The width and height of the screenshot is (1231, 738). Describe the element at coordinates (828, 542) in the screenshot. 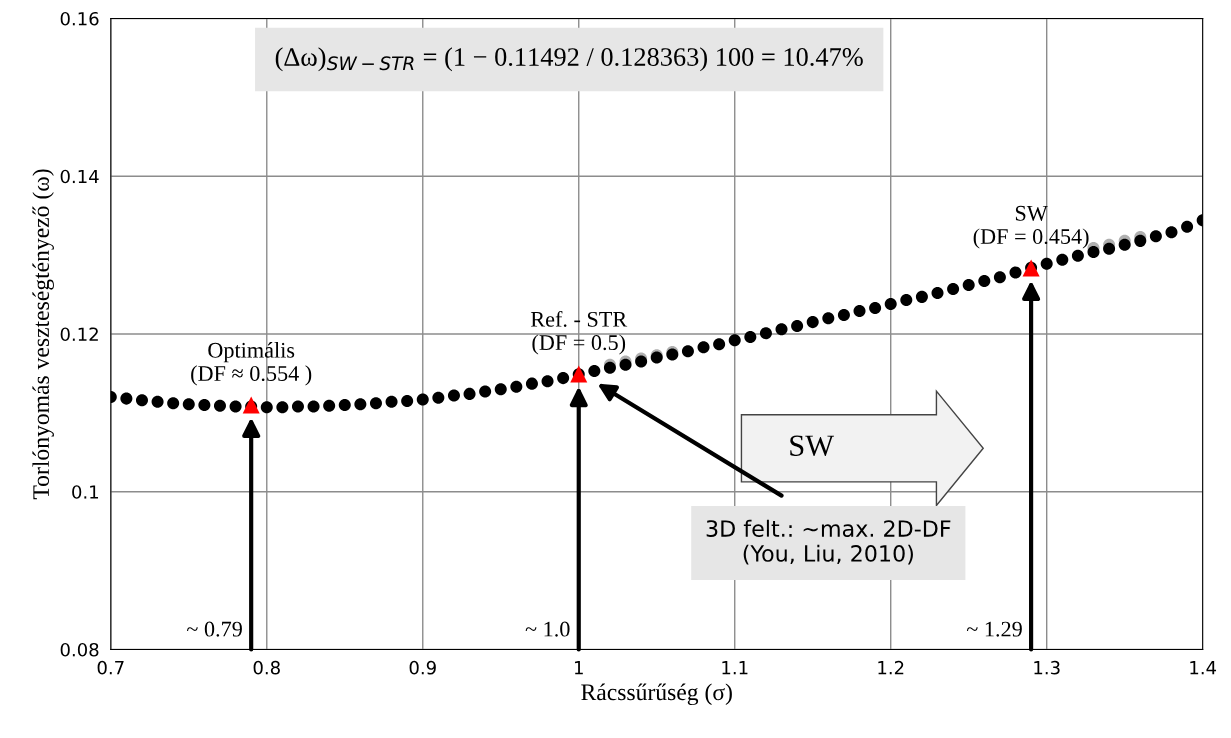

I see `annotation: 3D felt.: ~max. 2D-DF (You, Liu, 2010)` at that location.